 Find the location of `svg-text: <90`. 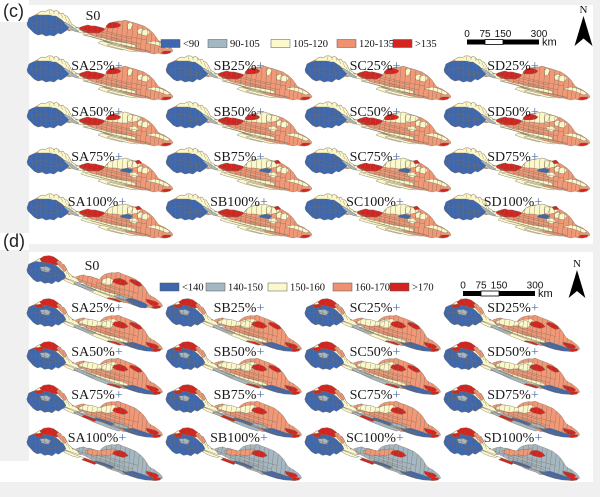

svg-text: <90 is located at coordinates (191, 44).